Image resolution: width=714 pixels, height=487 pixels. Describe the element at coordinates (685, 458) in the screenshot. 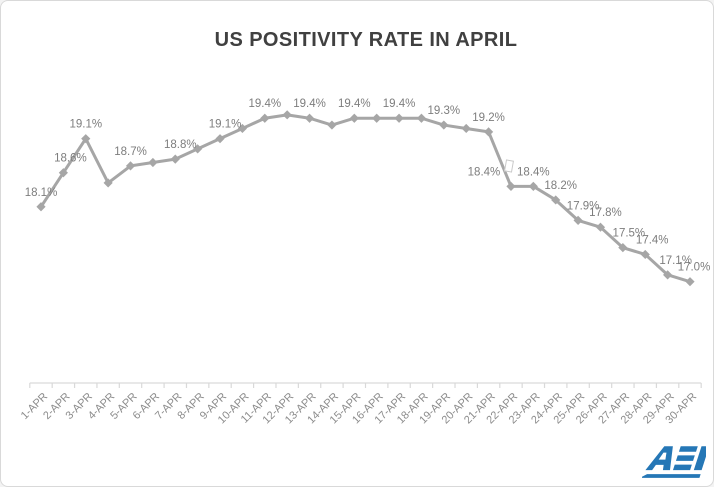

I see `aei-letter-e` at that location.